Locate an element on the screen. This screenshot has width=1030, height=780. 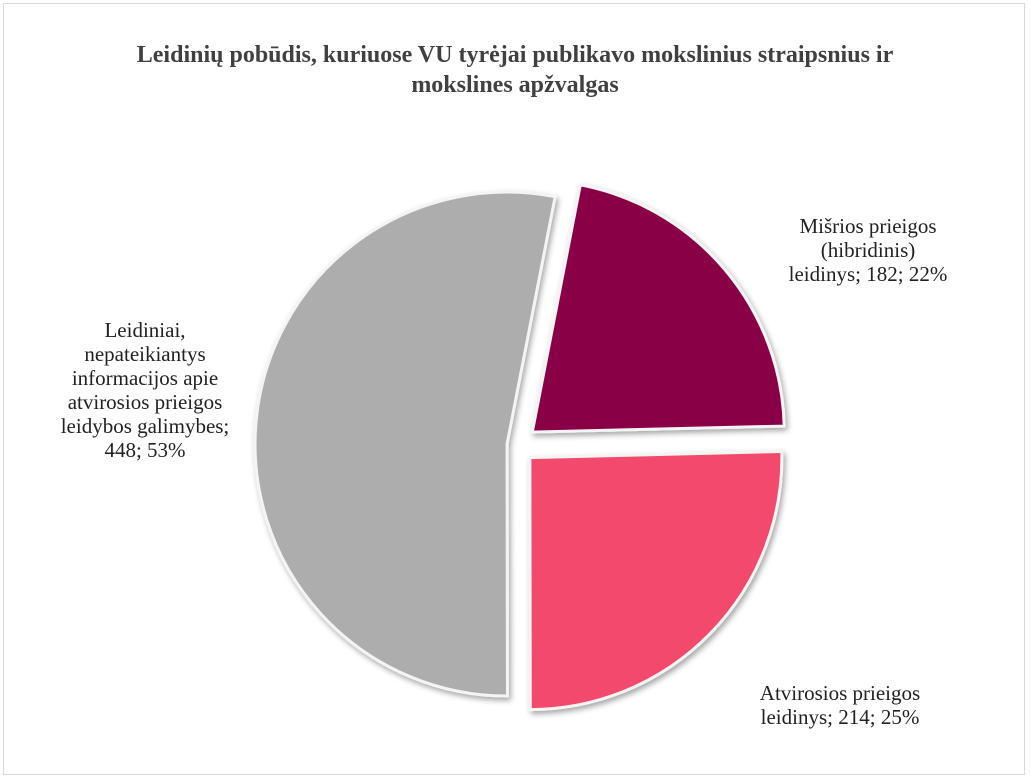
data-label: Atvirosios prieigos leidinys; 214; 25% is located at coordinates (840, 705).